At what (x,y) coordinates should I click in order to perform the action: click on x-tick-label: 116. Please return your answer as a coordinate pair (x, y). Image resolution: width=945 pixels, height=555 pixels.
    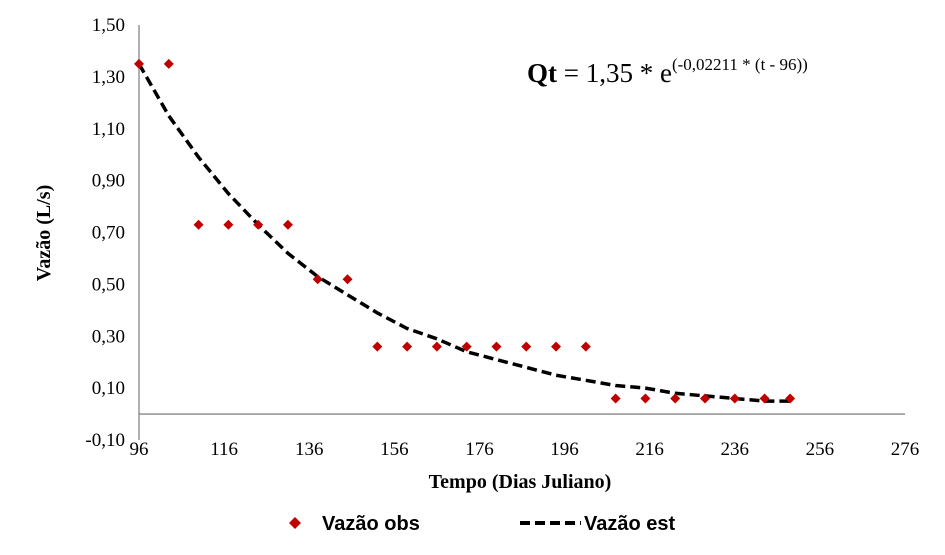
    Looking at the image, I should click on (224, 449).